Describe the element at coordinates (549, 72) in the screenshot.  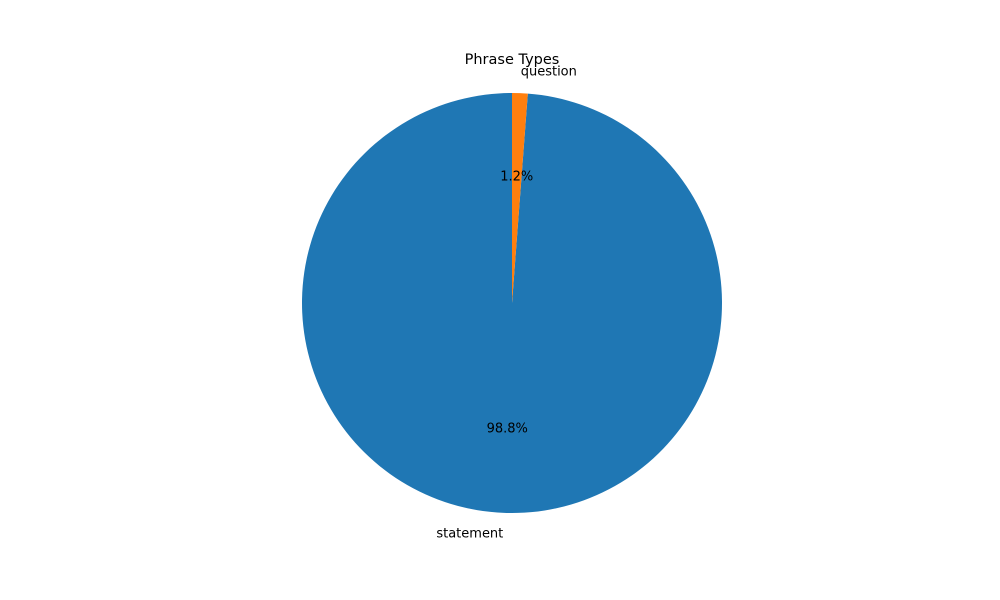
I see `slice-label-question: question` at that location.